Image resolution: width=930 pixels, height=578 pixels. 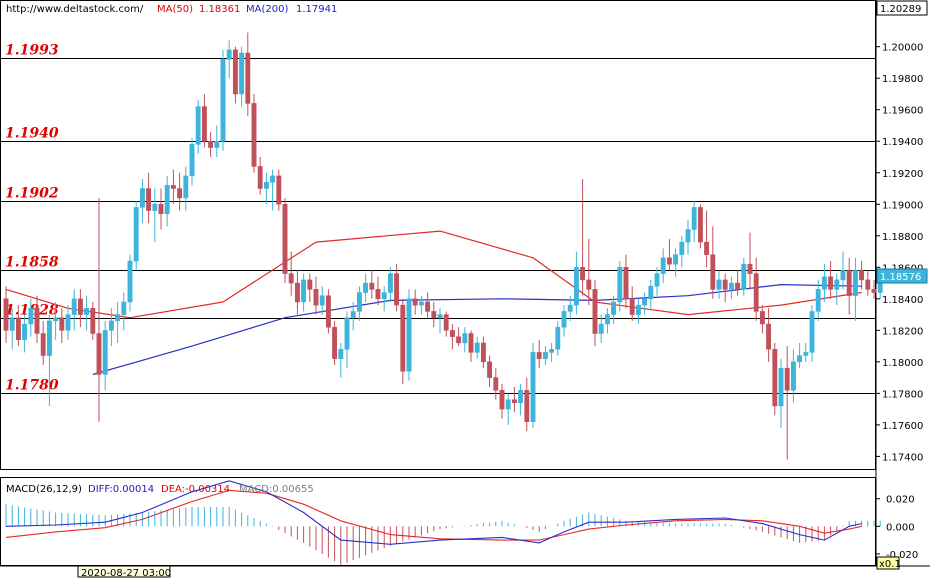 What do you see at coordinates (75, 9) in the screenshot?
I see `site-url: http://www.deltastock.com/` at bounding box center [75, 9].